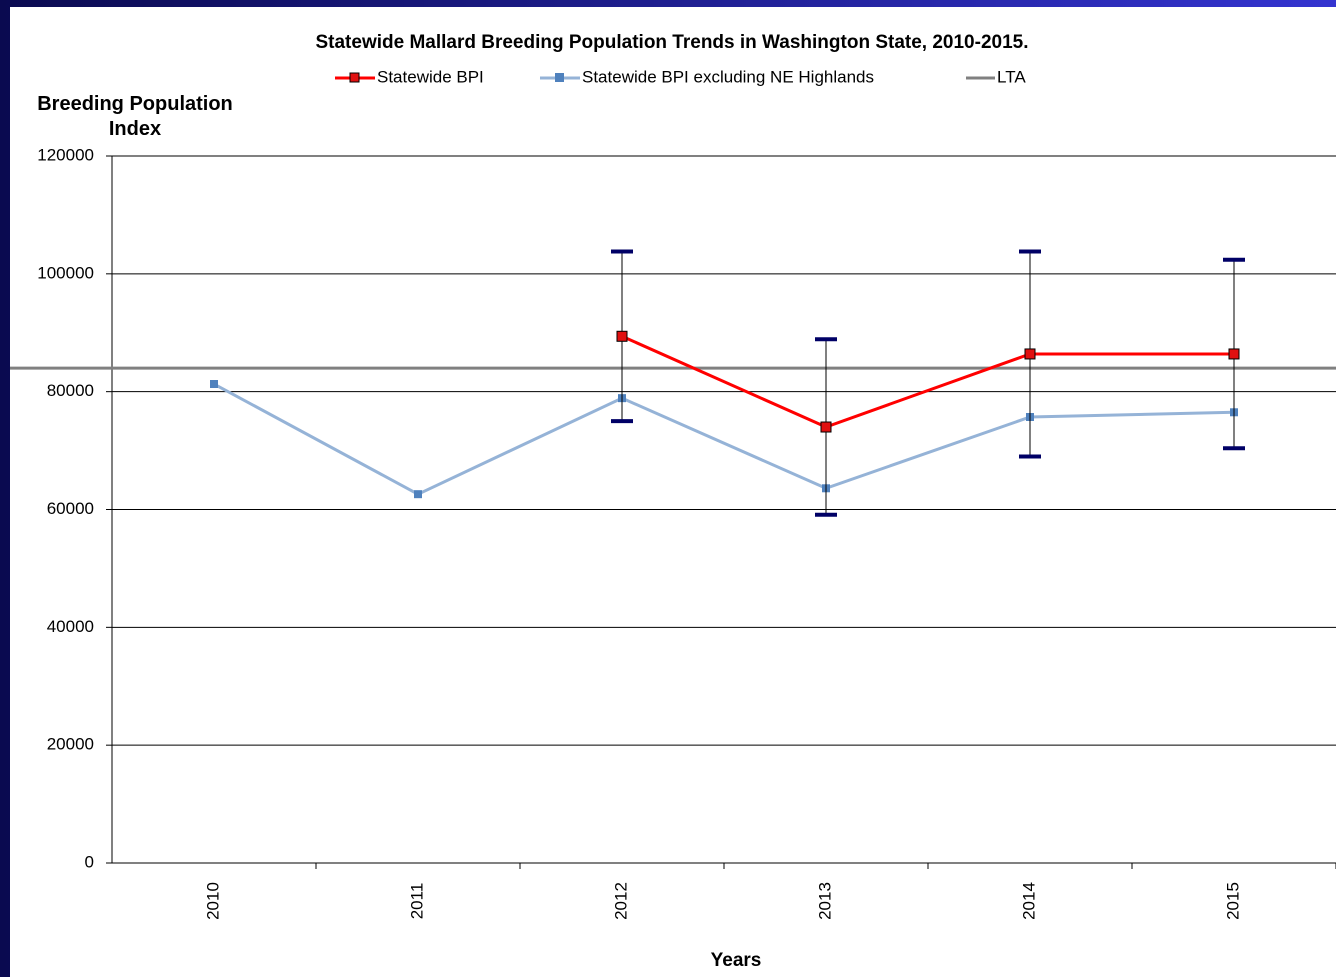 Image resolution: width=1336 pixels, height=977 pixels. Describe the element at coordinates (416, 901) in the screenshot. I see `x-tick-label: 2011` at that location.